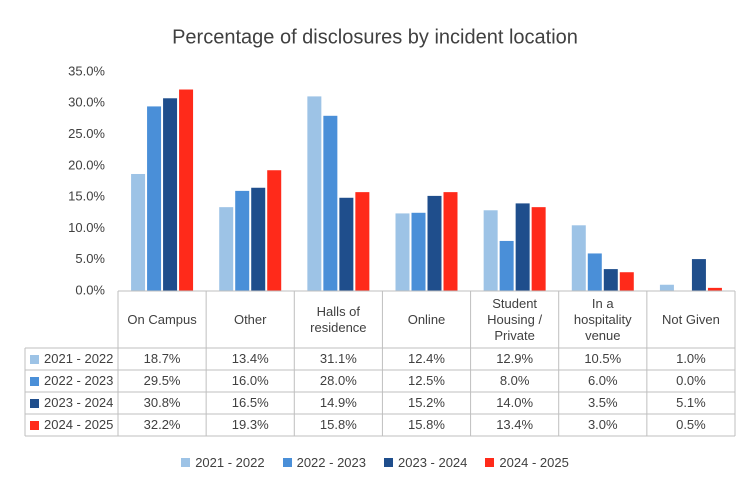  What do you see at coordinates (534, 462) in the screenshot?
I see `legend-label: 2024 - 2025` at bounding box center [534, 462].